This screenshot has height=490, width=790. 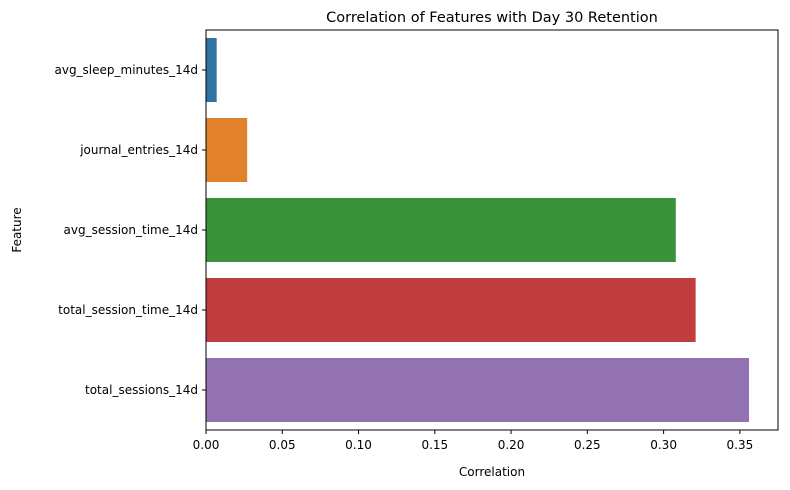 I want to click on y-tick-label: avg_sleep_minutes_14d, so click(x=126, y=70).